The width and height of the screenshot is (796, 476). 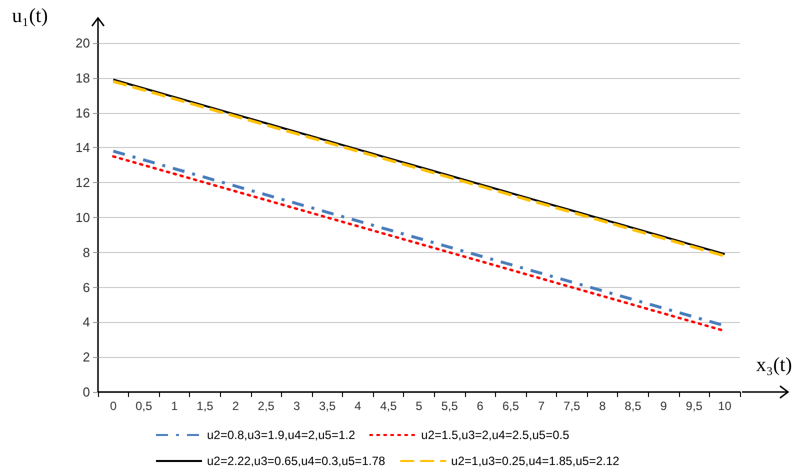 I want to click on y-tick-label: 16, so click(x=83, y=112).